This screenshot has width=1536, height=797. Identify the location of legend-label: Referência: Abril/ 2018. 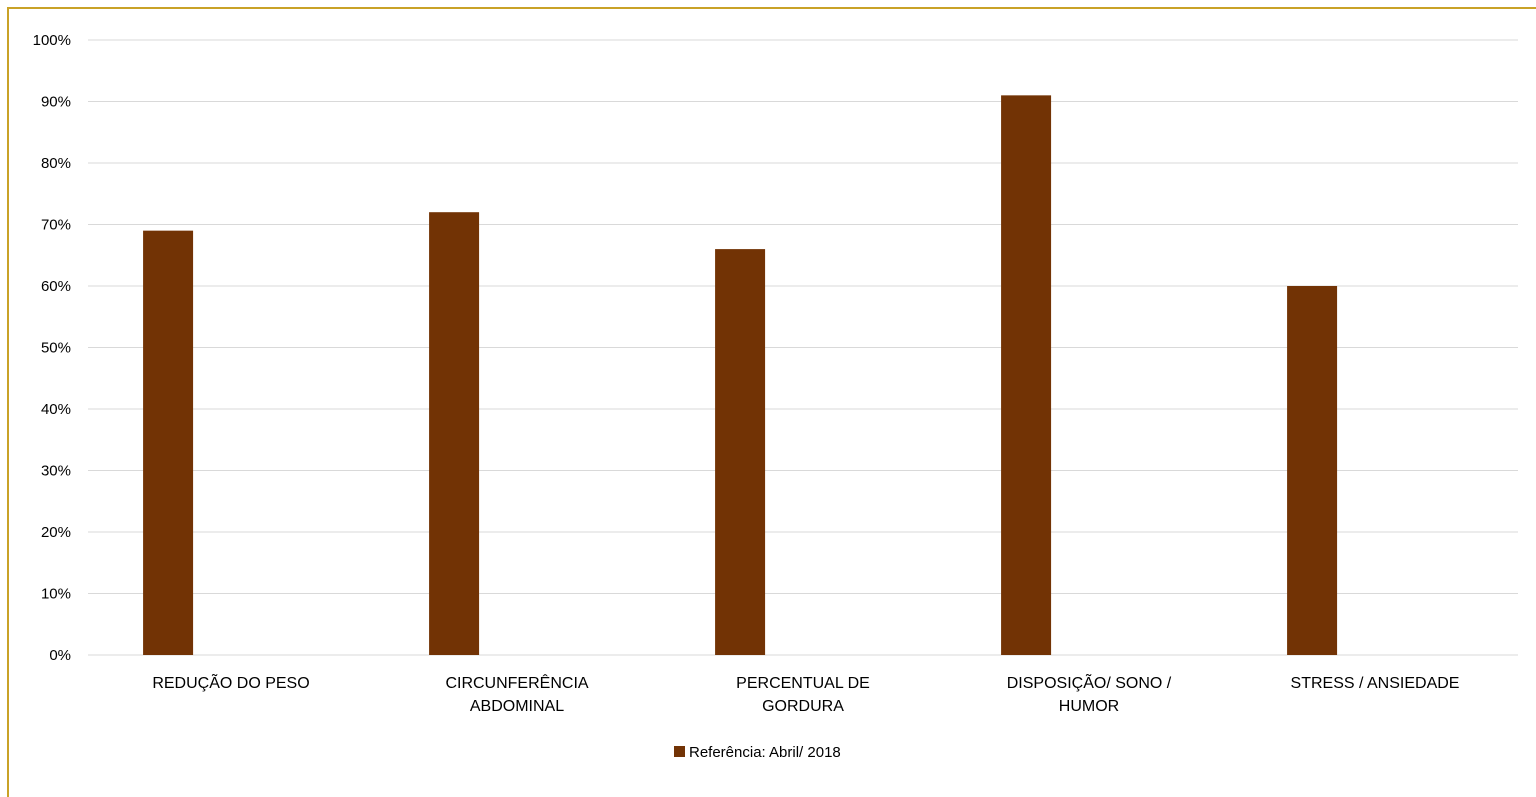
(765, 752).